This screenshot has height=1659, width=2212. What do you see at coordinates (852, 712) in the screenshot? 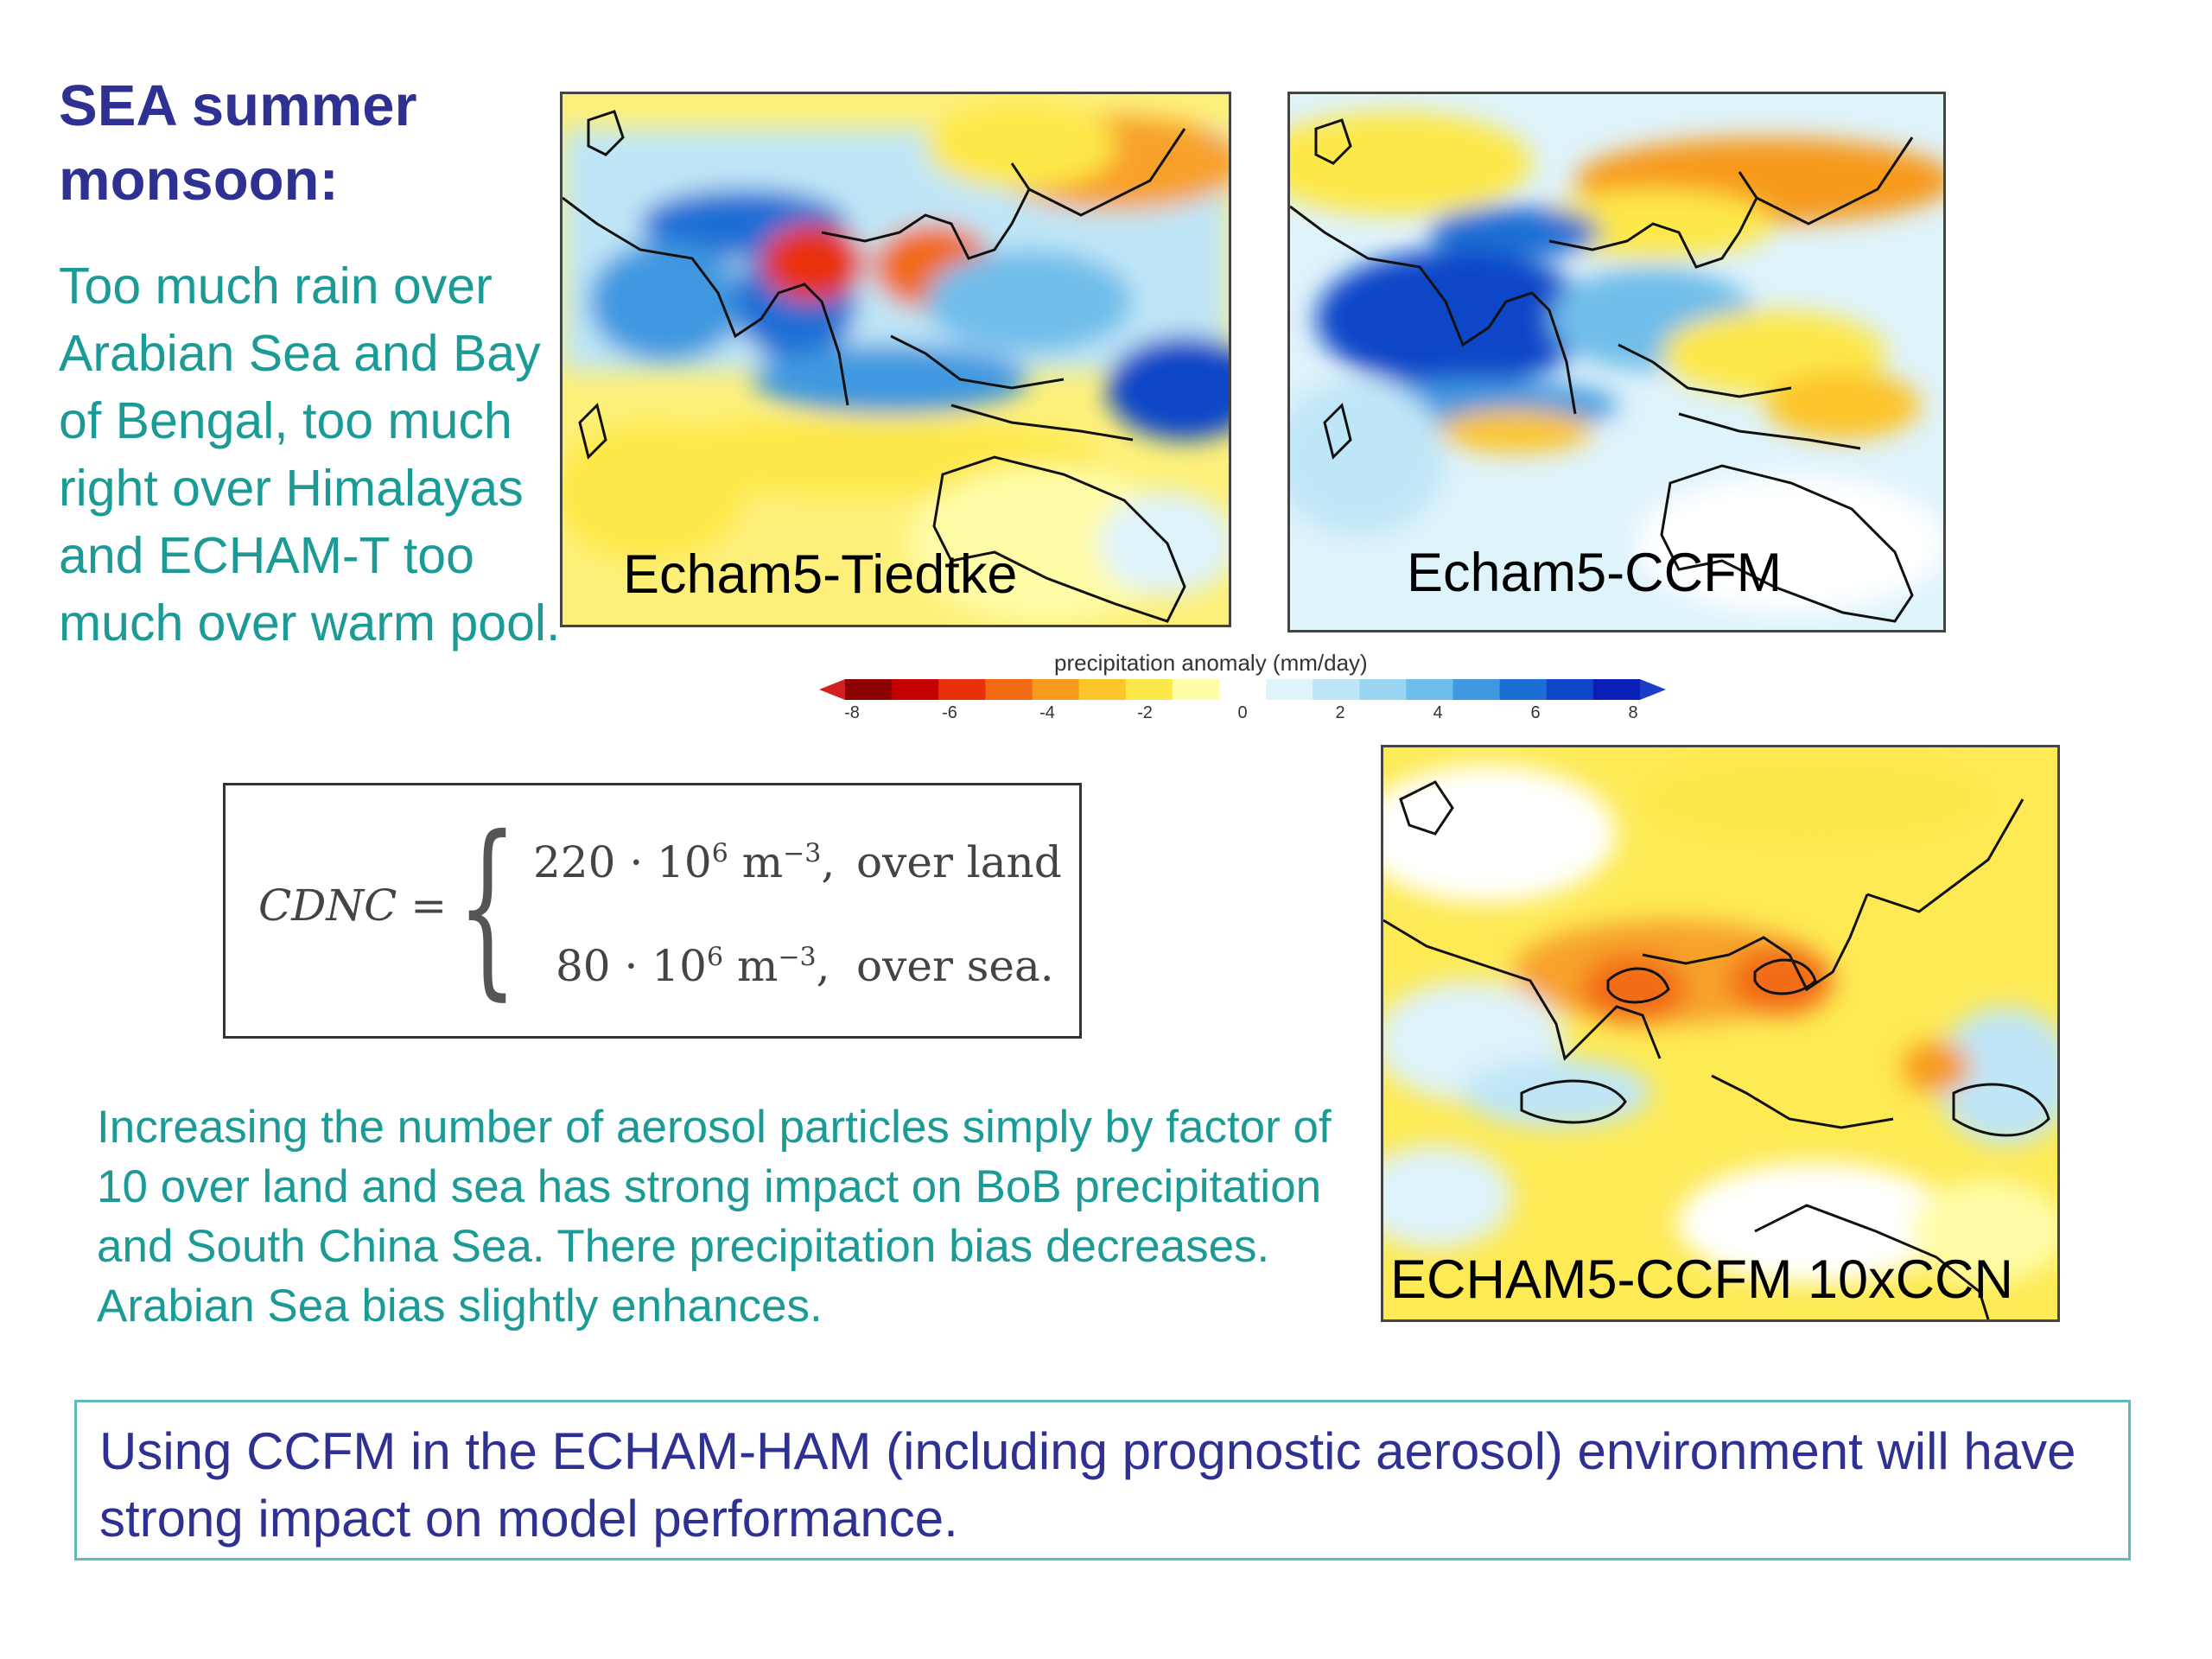
I see `colorbar-tick-label: -8` at bounding box center [852, 712].